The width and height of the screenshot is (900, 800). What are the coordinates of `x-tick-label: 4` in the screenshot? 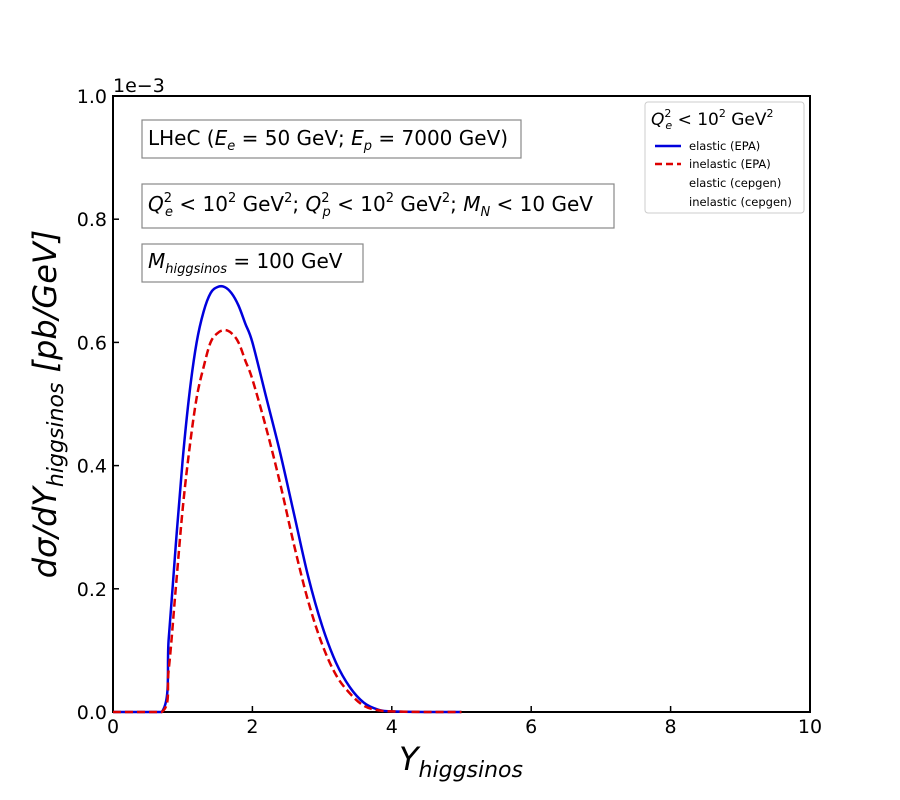 It's located at (392, 727).